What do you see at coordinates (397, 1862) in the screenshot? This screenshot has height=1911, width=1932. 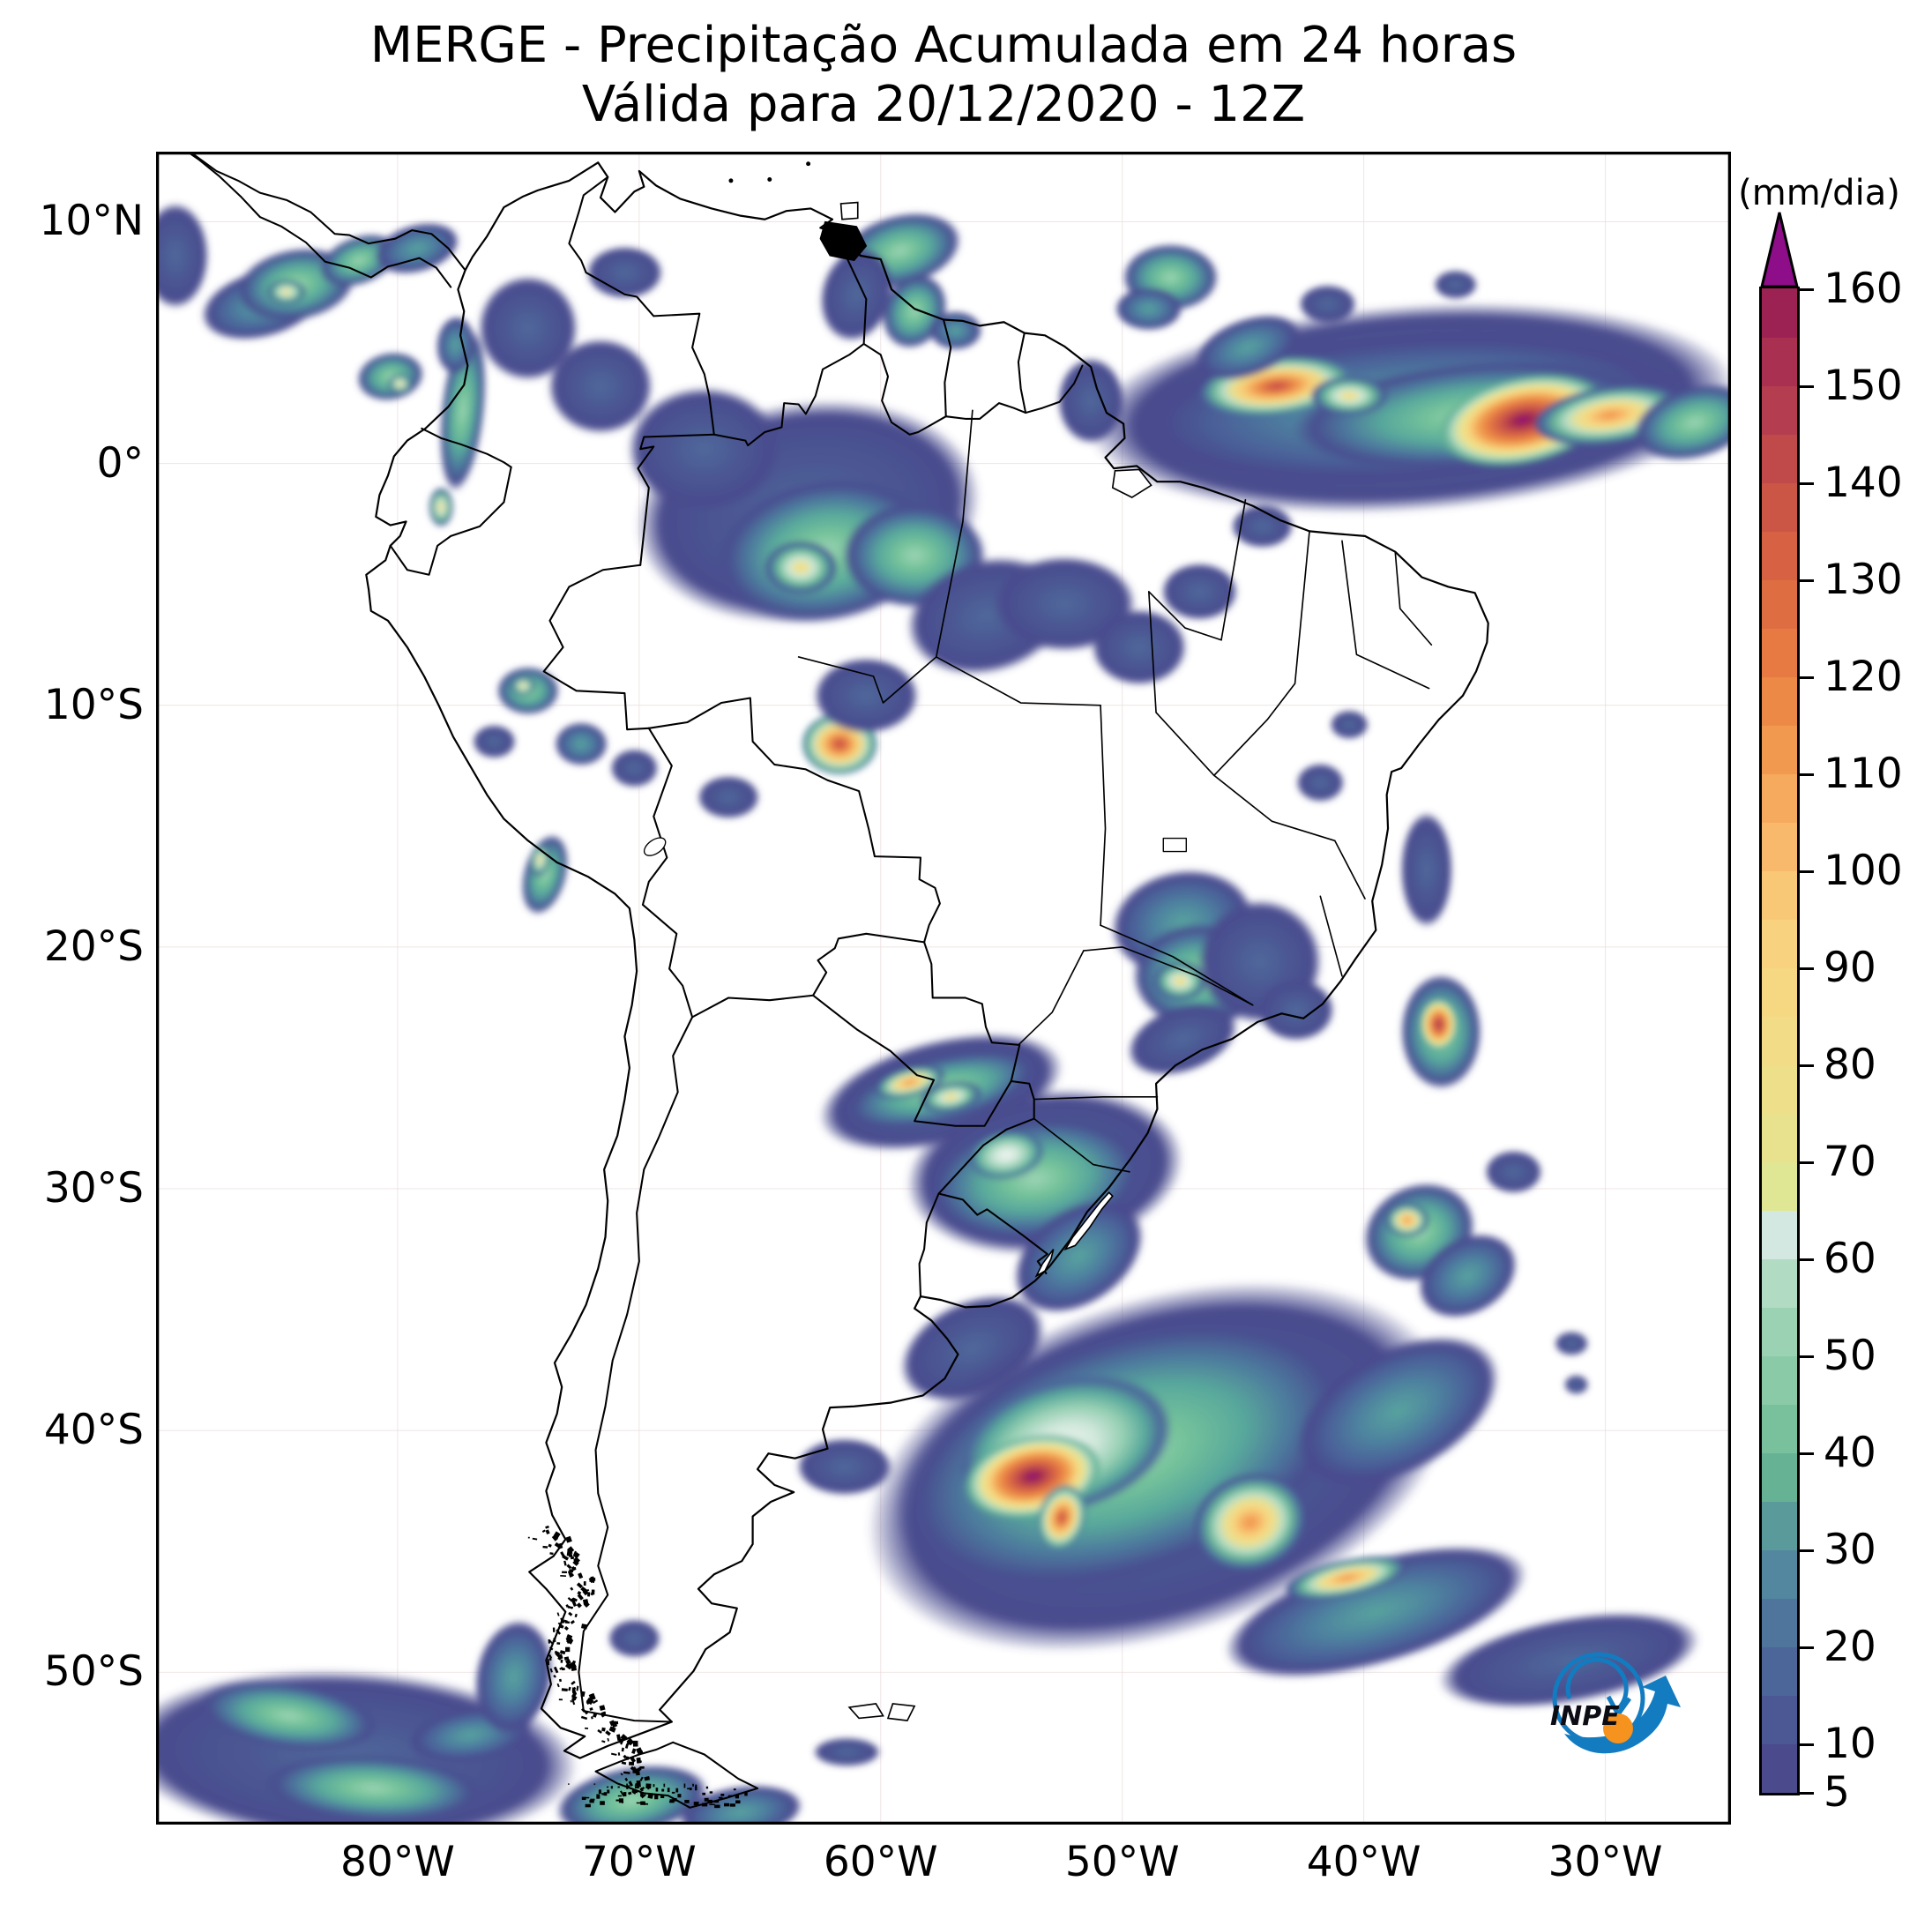 I see `x-axis-tick-label: 80°W` at bounding box center [397, 1862].